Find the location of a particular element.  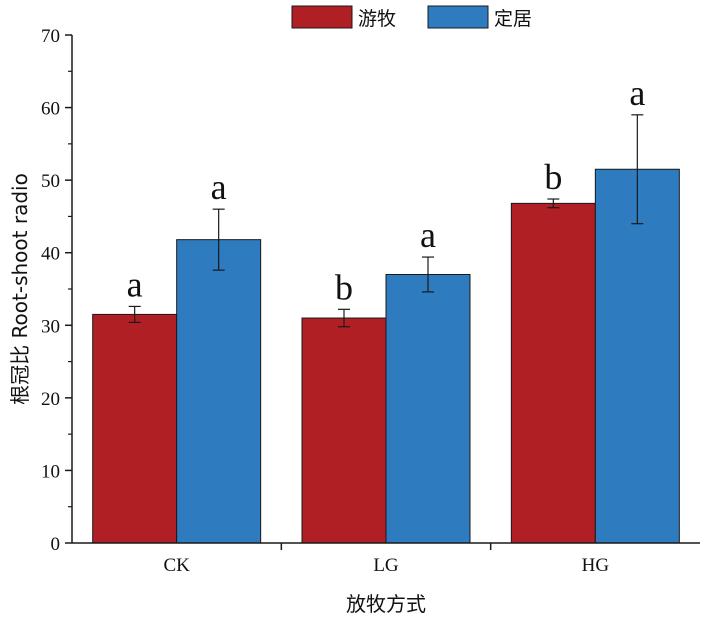

y-tick-label: 30 is located at coordinates (50, 326).